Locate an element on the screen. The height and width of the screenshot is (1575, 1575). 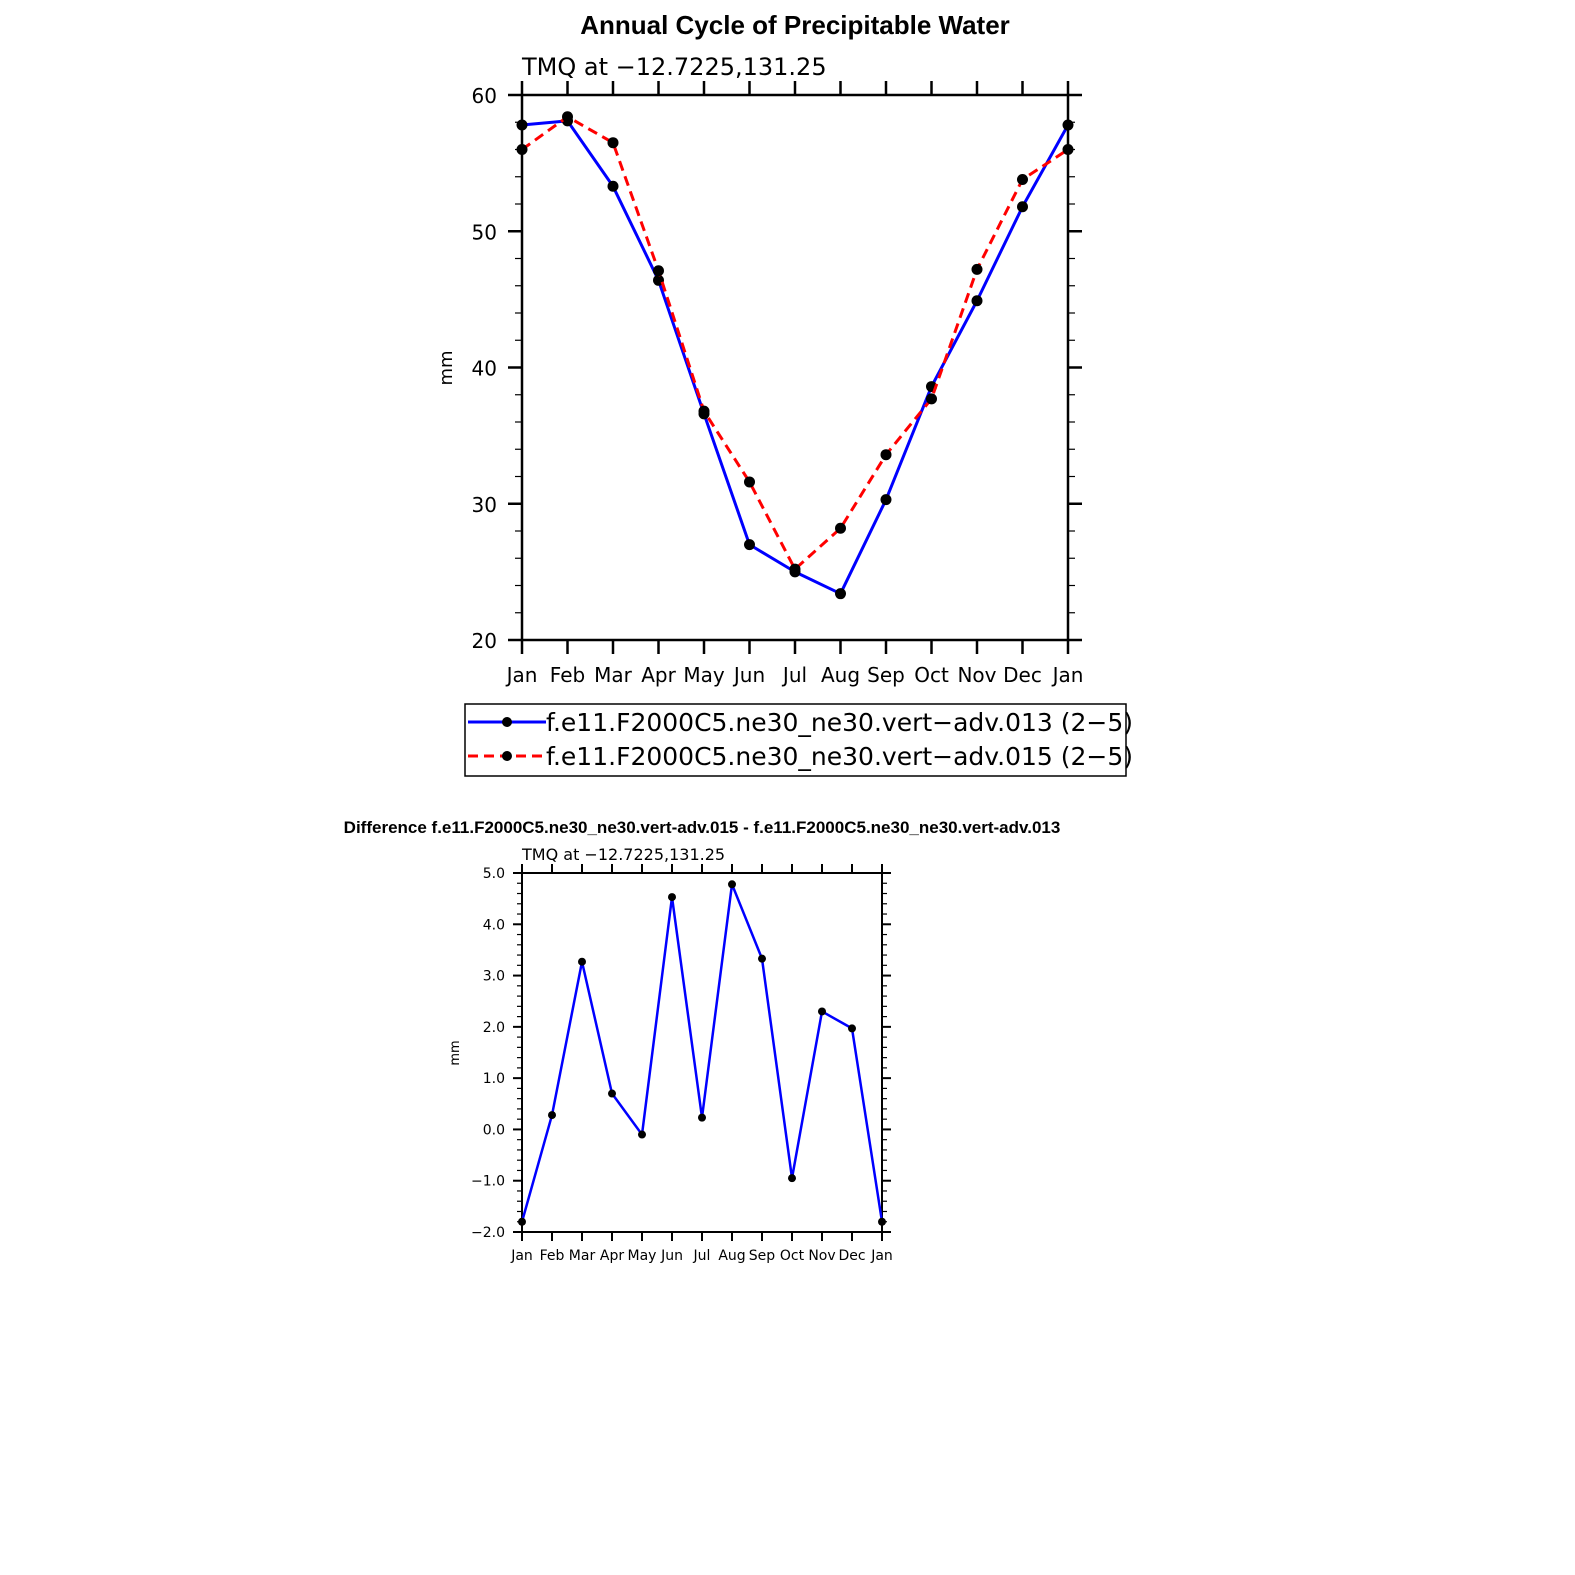
chart2-ylabel: mm is located at coordinates (455, 1052).